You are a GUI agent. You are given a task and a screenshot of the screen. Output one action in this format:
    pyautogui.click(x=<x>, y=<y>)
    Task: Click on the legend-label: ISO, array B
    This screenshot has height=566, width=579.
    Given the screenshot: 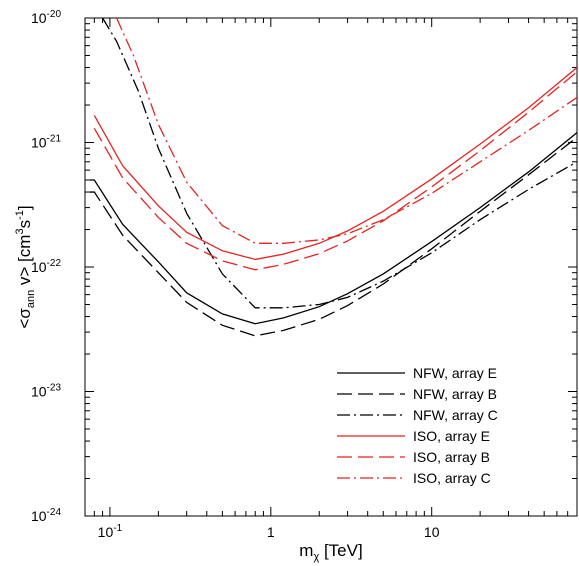 What is the action you would take?
    pyautogui.click(x=451, y=457)
    